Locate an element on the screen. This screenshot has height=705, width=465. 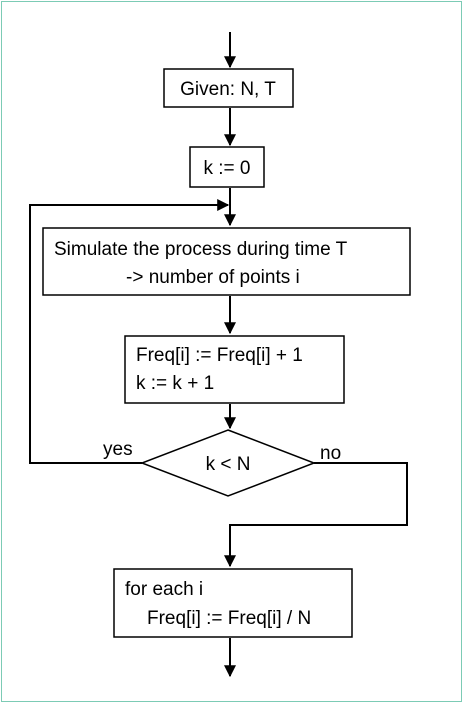
given-box is located at coordinates (228, 88).